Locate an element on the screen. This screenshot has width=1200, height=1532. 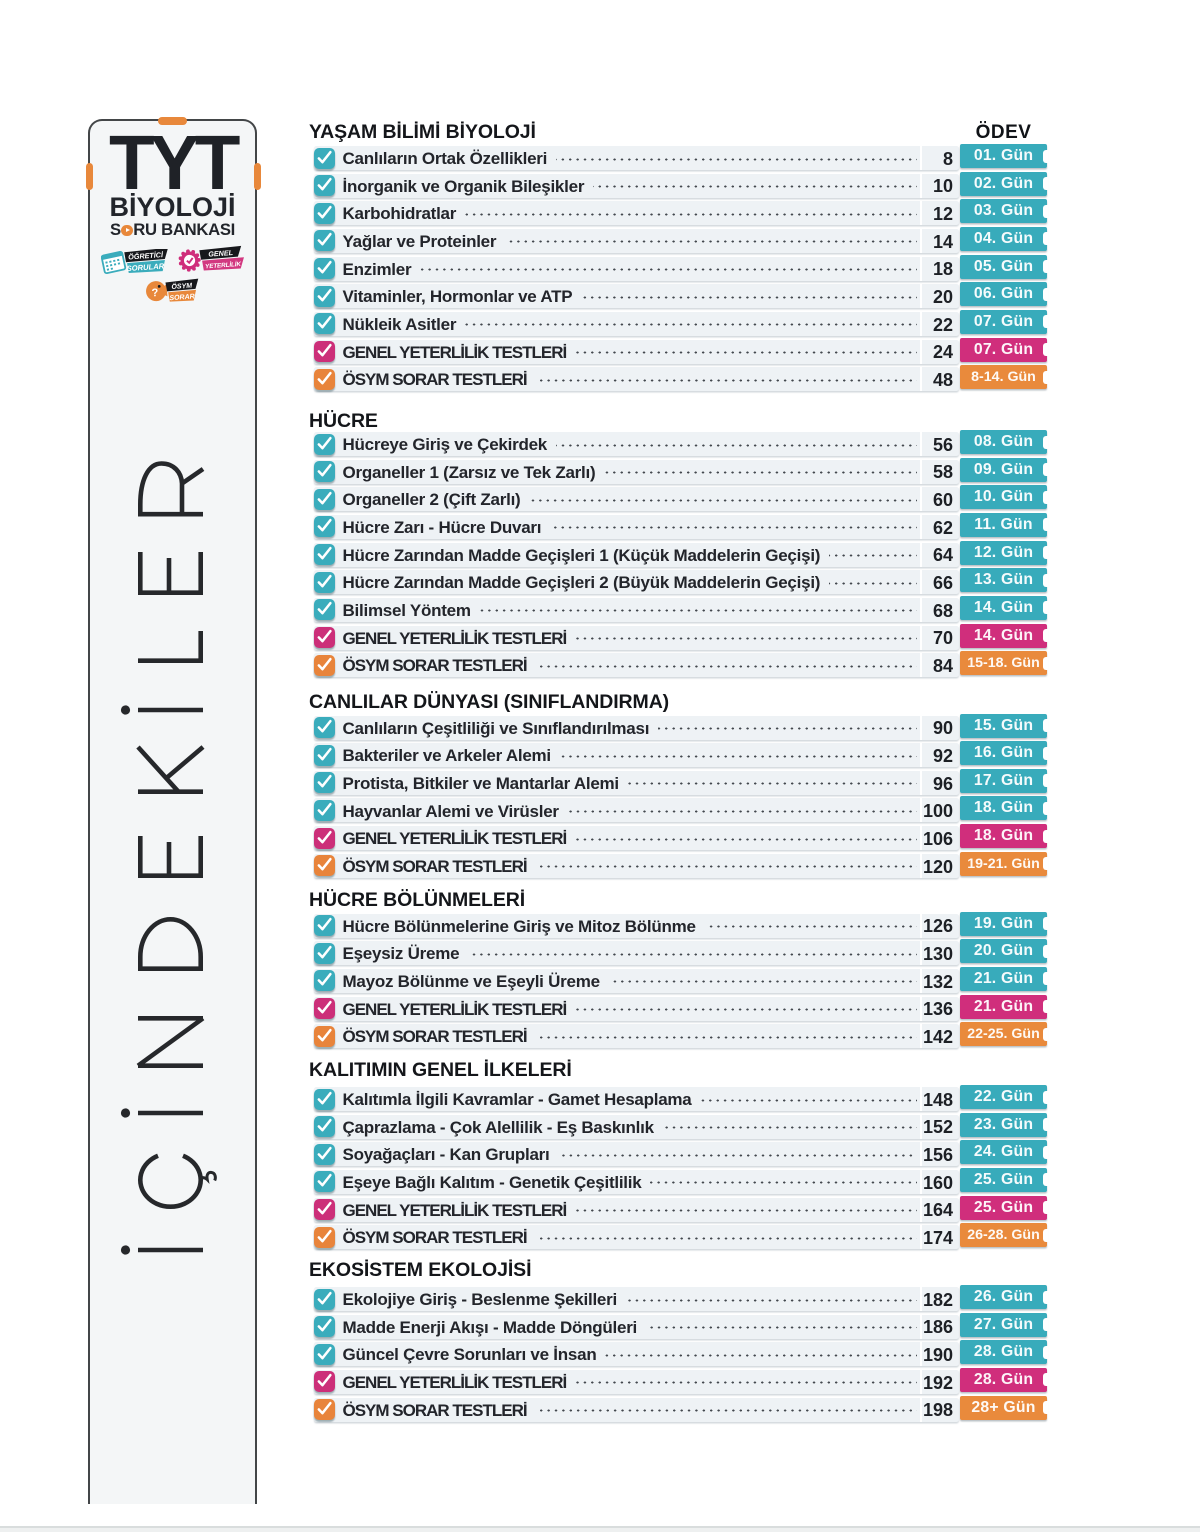
svg-text: ÖSYM is located at coordinates (181, 286).